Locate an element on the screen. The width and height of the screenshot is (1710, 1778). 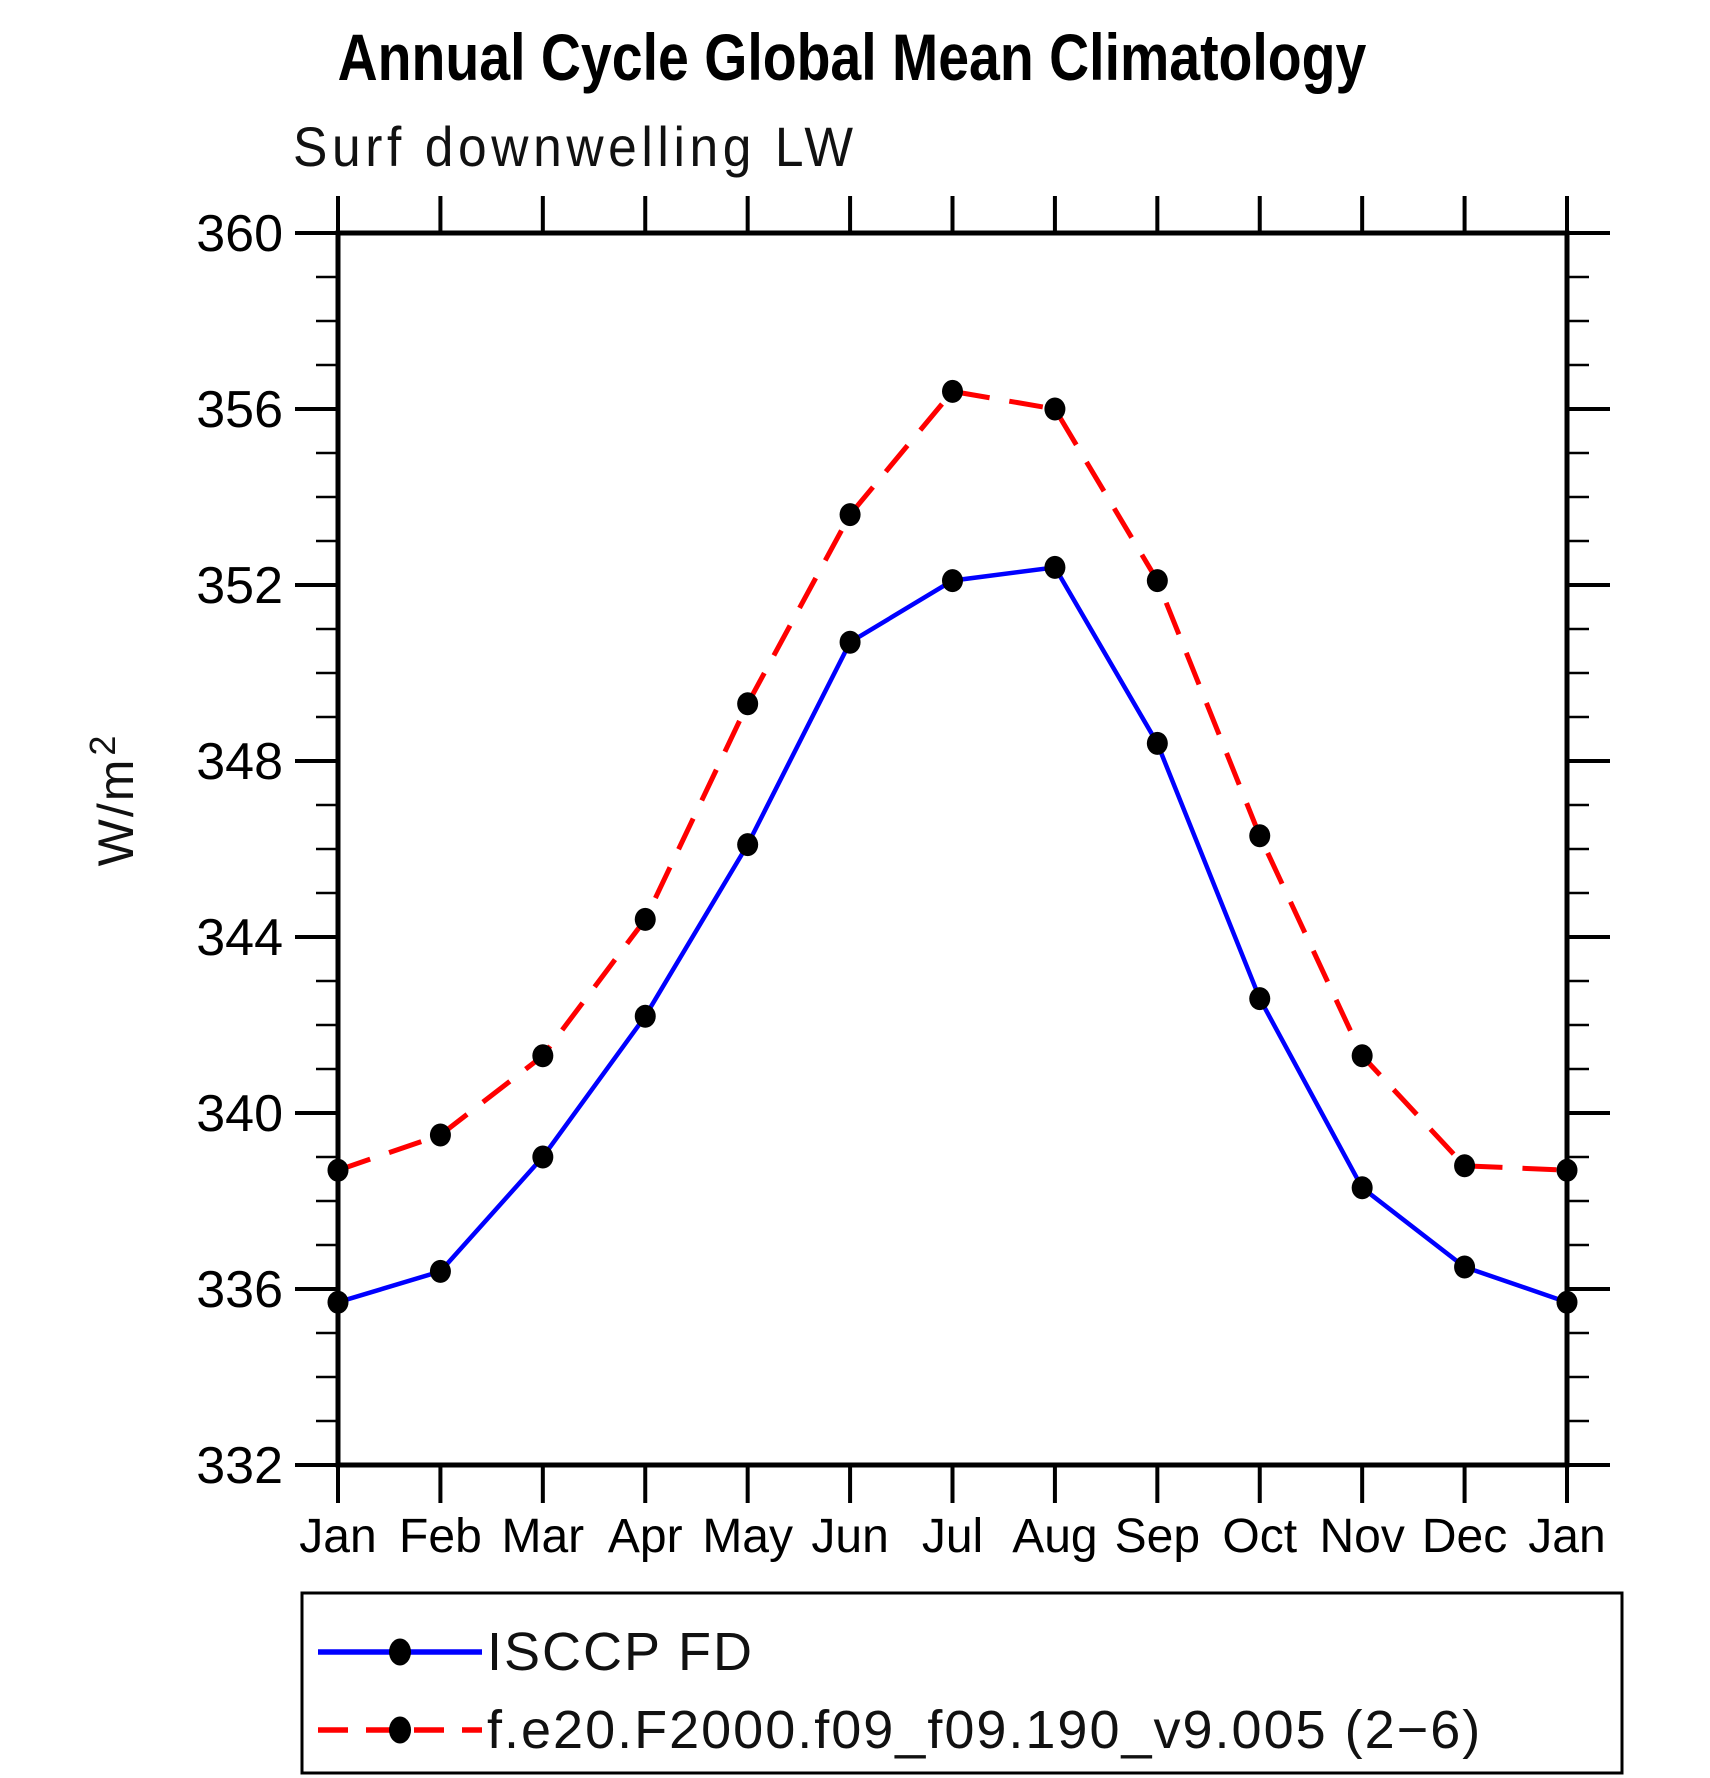
x-tick-label: Aug is located at coordinates (1054, 1536).